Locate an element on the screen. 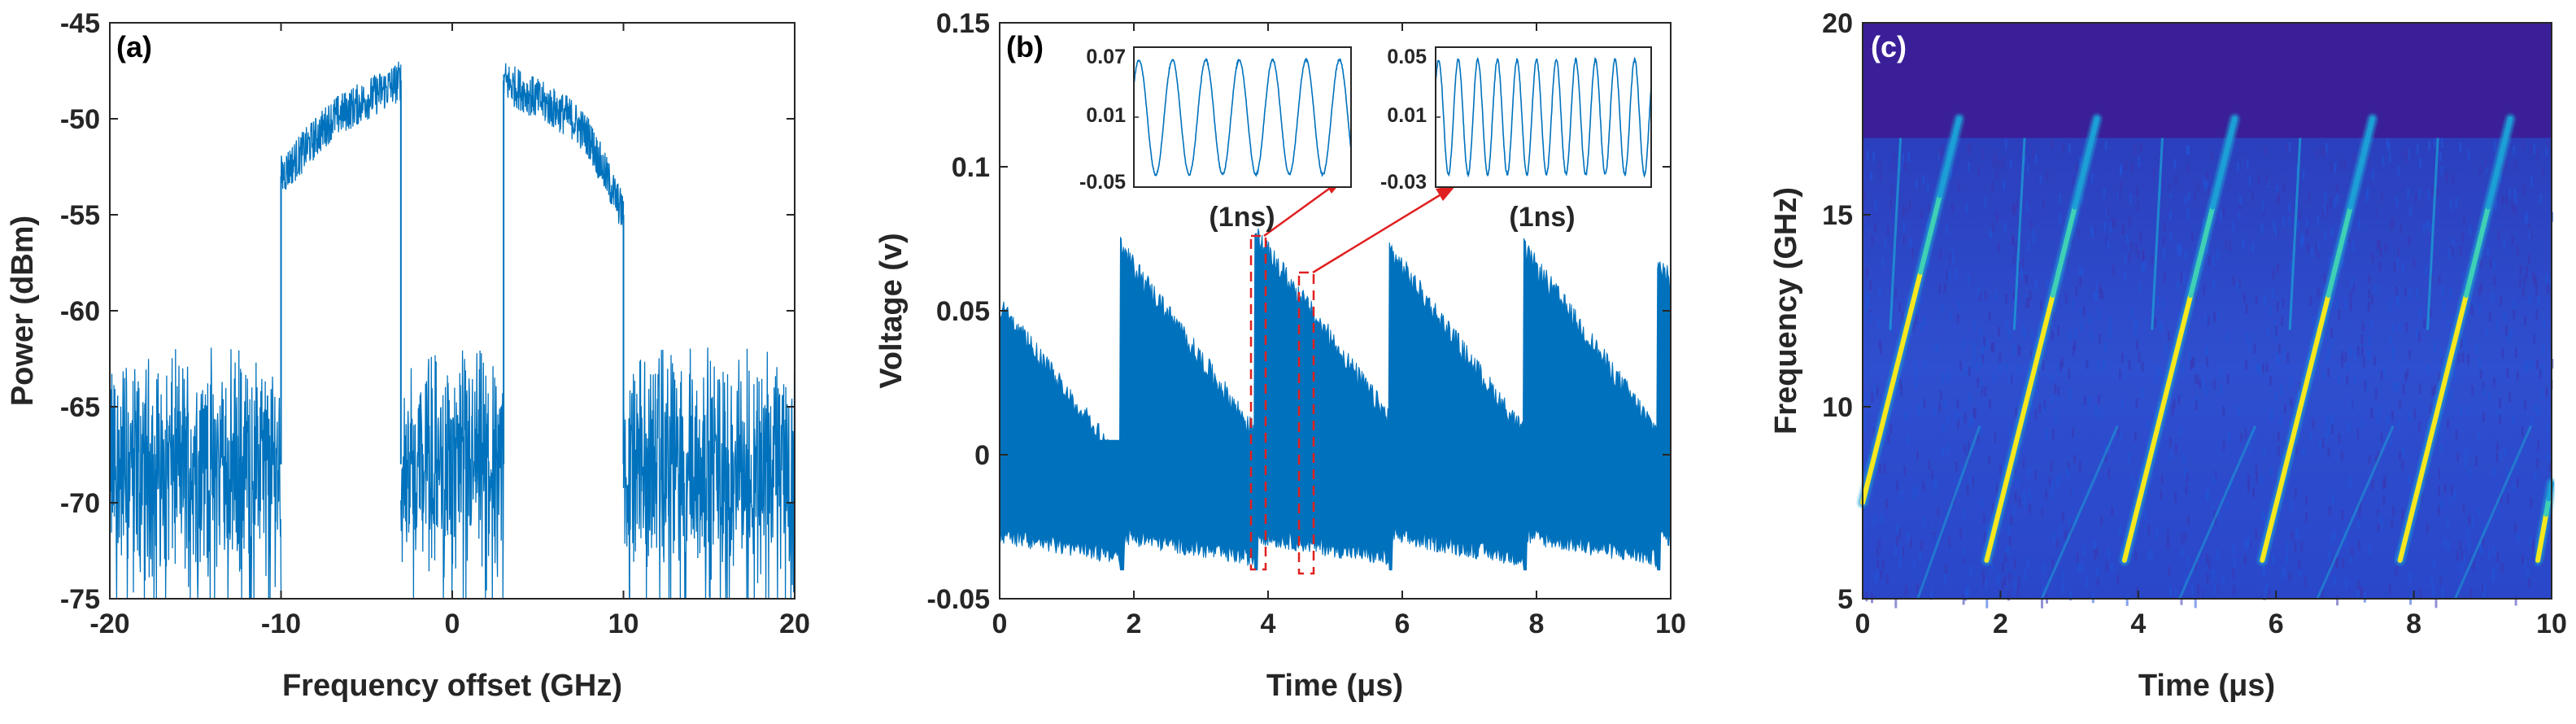 The image size is (2576, 724). panel-c-ylabel: Frequency (GHz) is located at coordinates (1786, 310).